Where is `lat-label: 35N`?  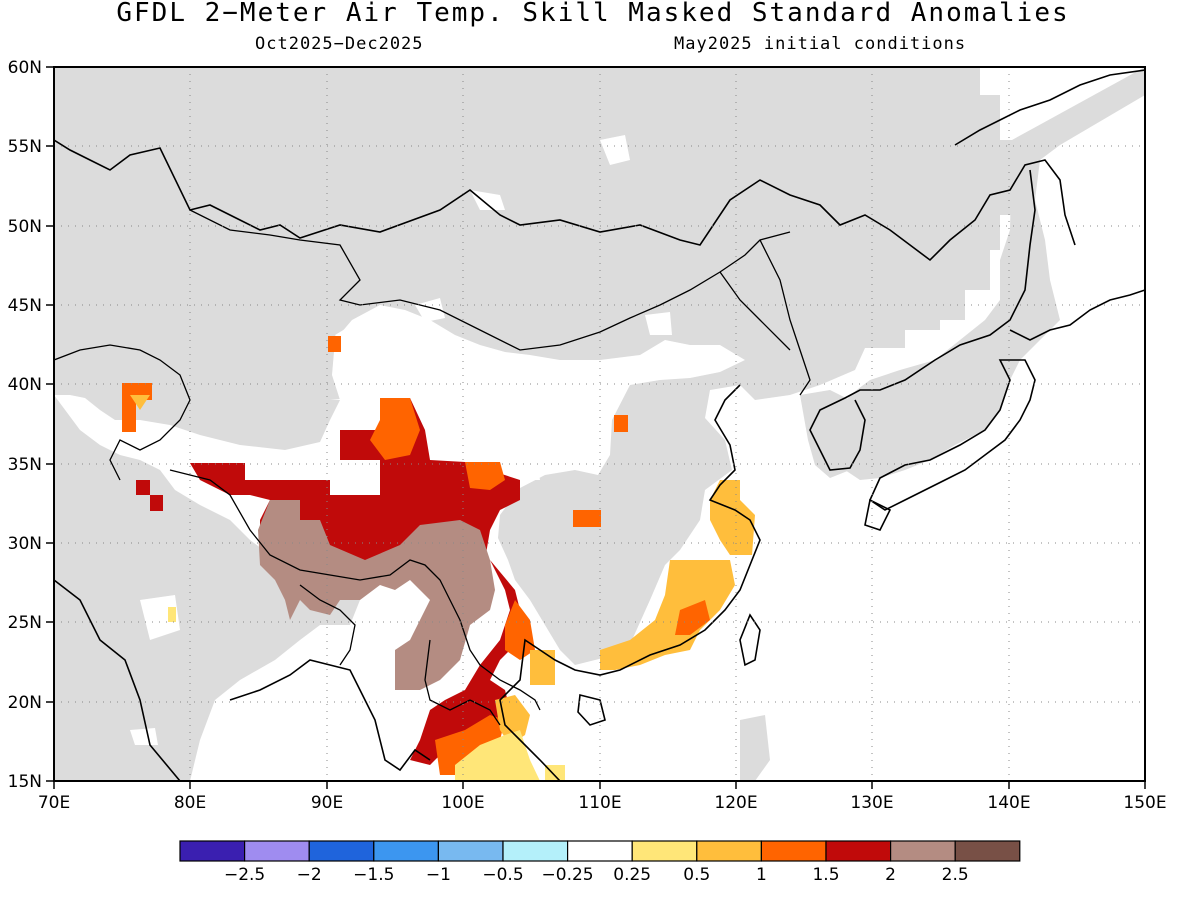 lat-label: 35N is located at coordinates (25, 465).